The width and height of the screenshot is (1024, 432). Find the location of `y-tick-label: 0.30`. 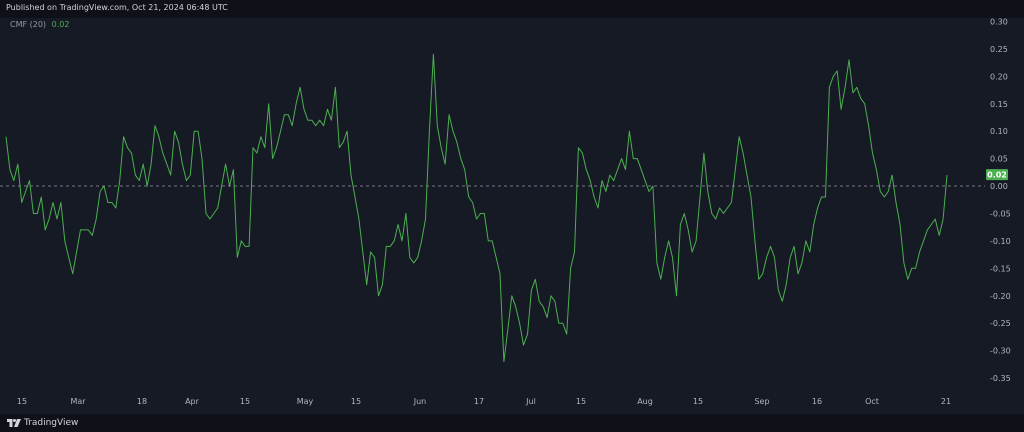

y-tick-label: 0.30 is located at coordinates (999, 21).